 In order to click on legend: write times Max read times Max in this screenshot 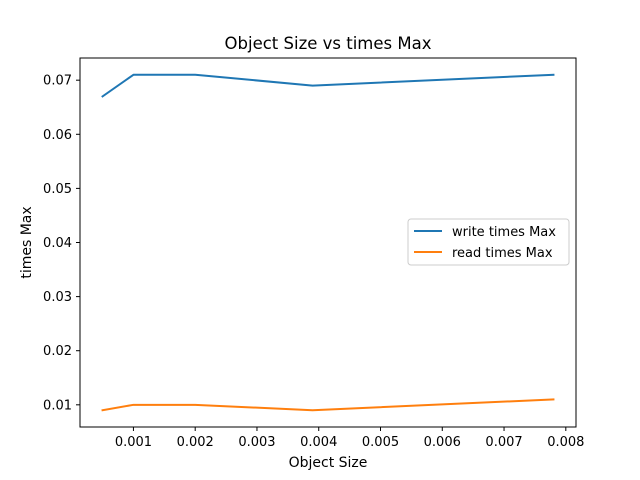, I will do `click(488, 242)`.